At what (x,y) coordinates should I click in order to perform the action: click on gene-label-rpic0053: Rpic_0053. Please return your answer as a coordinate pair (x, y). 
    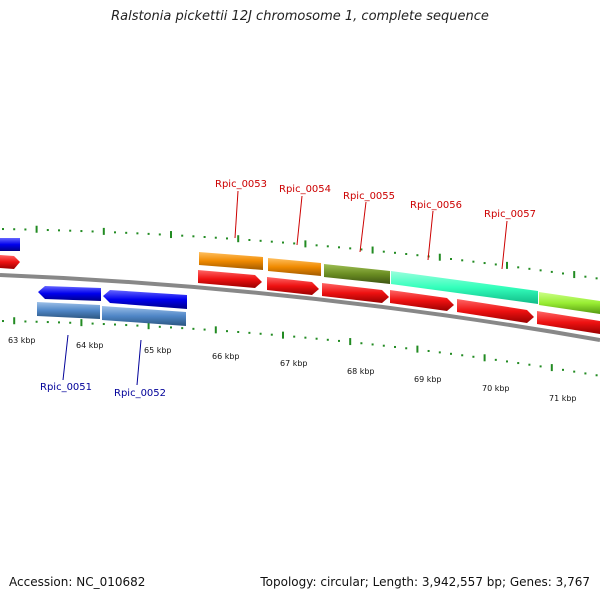
    Looking at the image, I should click on (241, 184).